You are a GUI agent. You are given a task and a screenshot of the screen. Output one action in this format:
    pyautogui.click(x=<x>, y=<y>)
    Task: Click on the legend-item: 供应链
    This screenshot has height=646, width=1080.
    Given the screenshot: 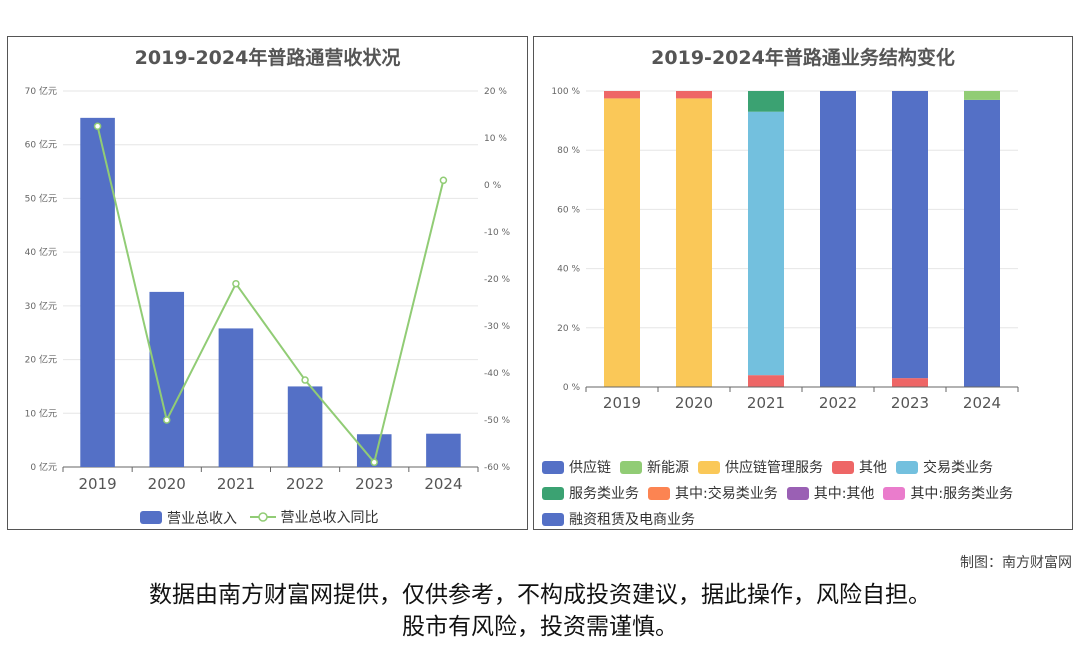 What is the action you would take?
    pyautogui.click(x=576, y=467)
    